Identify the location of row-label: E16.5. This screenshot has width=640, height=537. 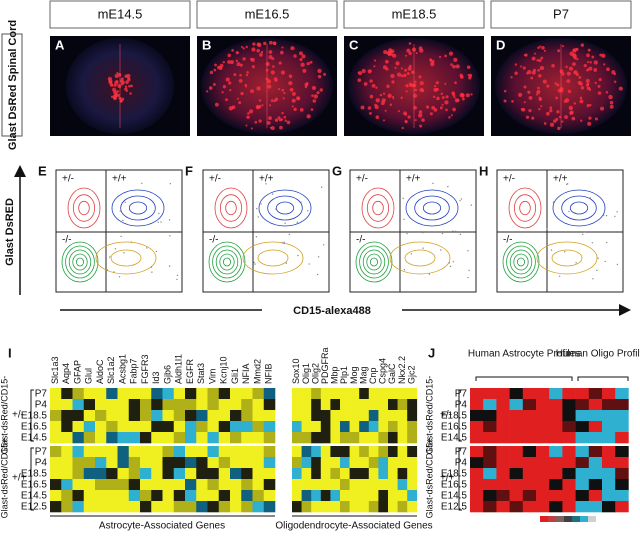
(454, 427).